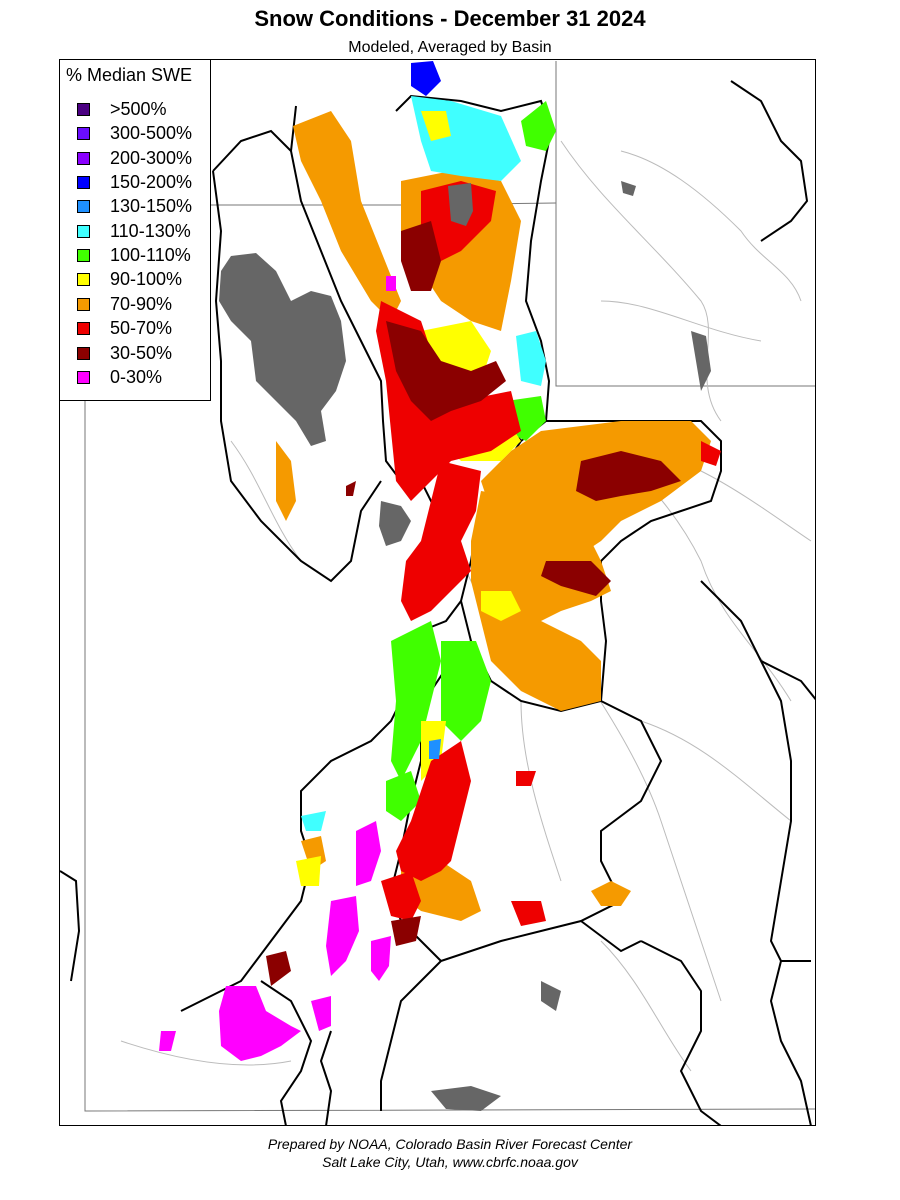 The image size is (900, 1200). I want to click on legend-item: 30-50%, so click(142, 353).